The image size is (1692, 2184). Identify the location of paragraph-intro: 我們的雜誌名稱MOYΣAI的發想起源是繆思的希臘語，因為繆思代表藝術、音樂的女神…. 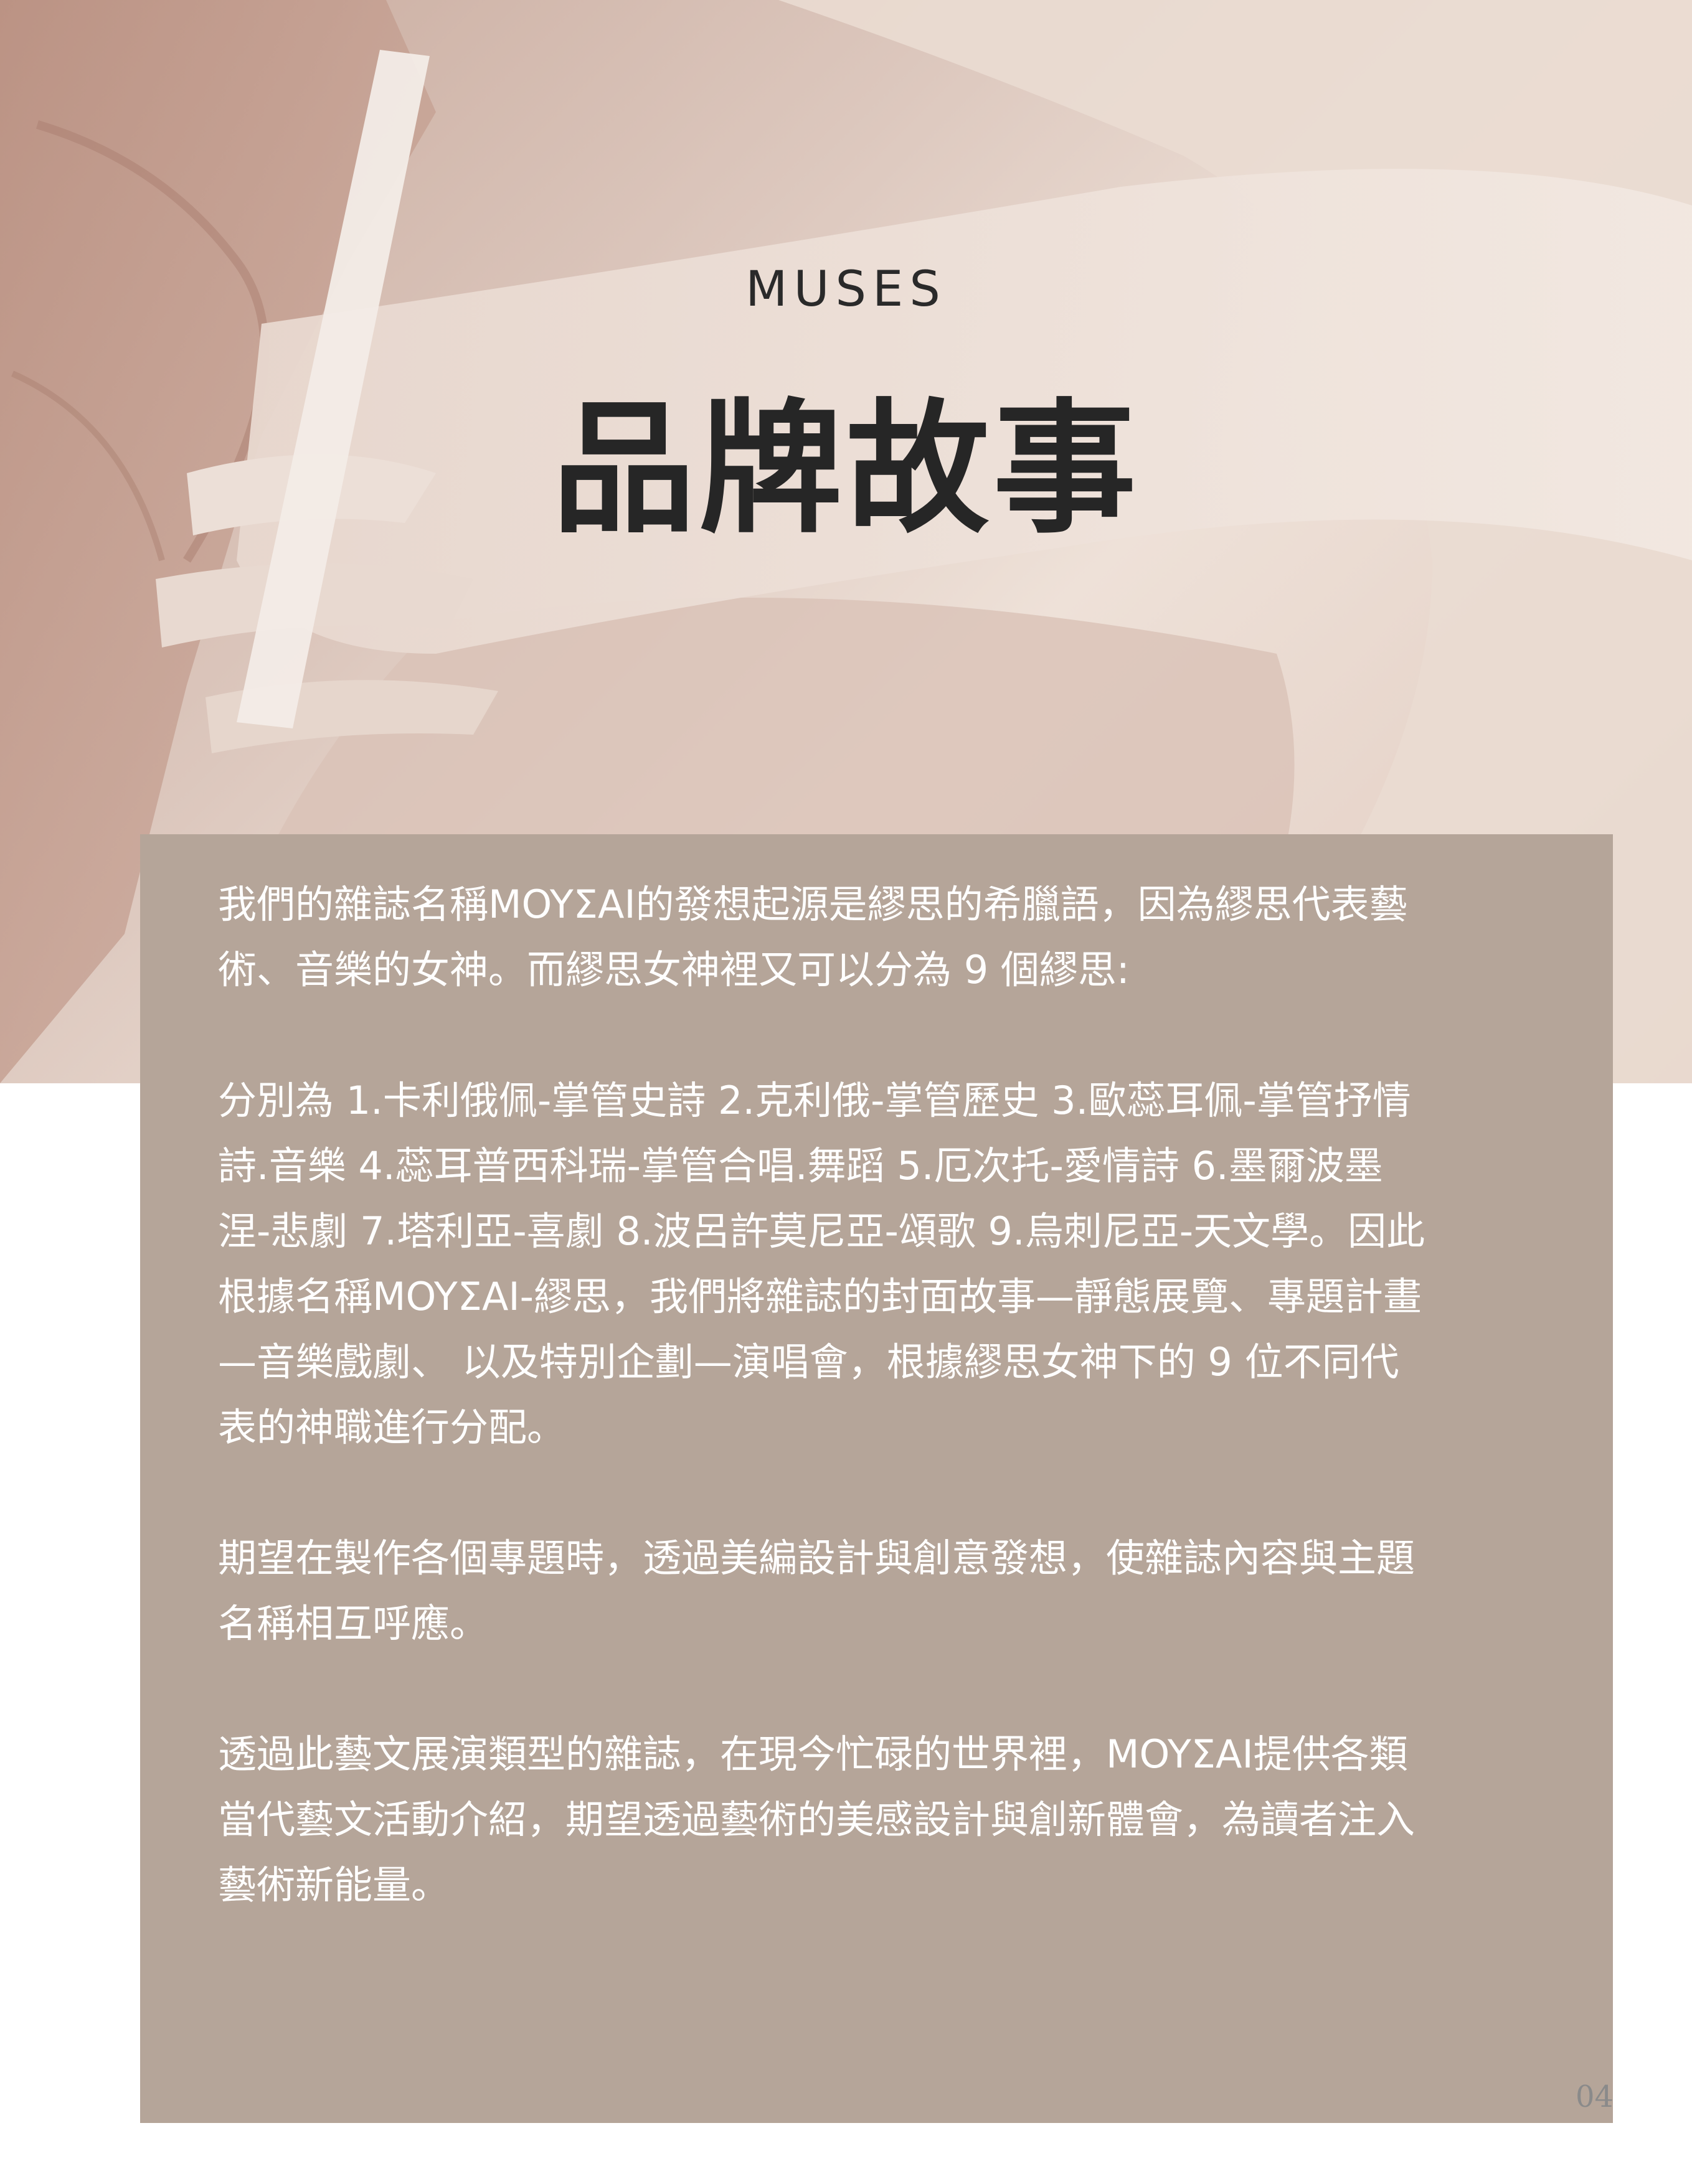
(813, 937).